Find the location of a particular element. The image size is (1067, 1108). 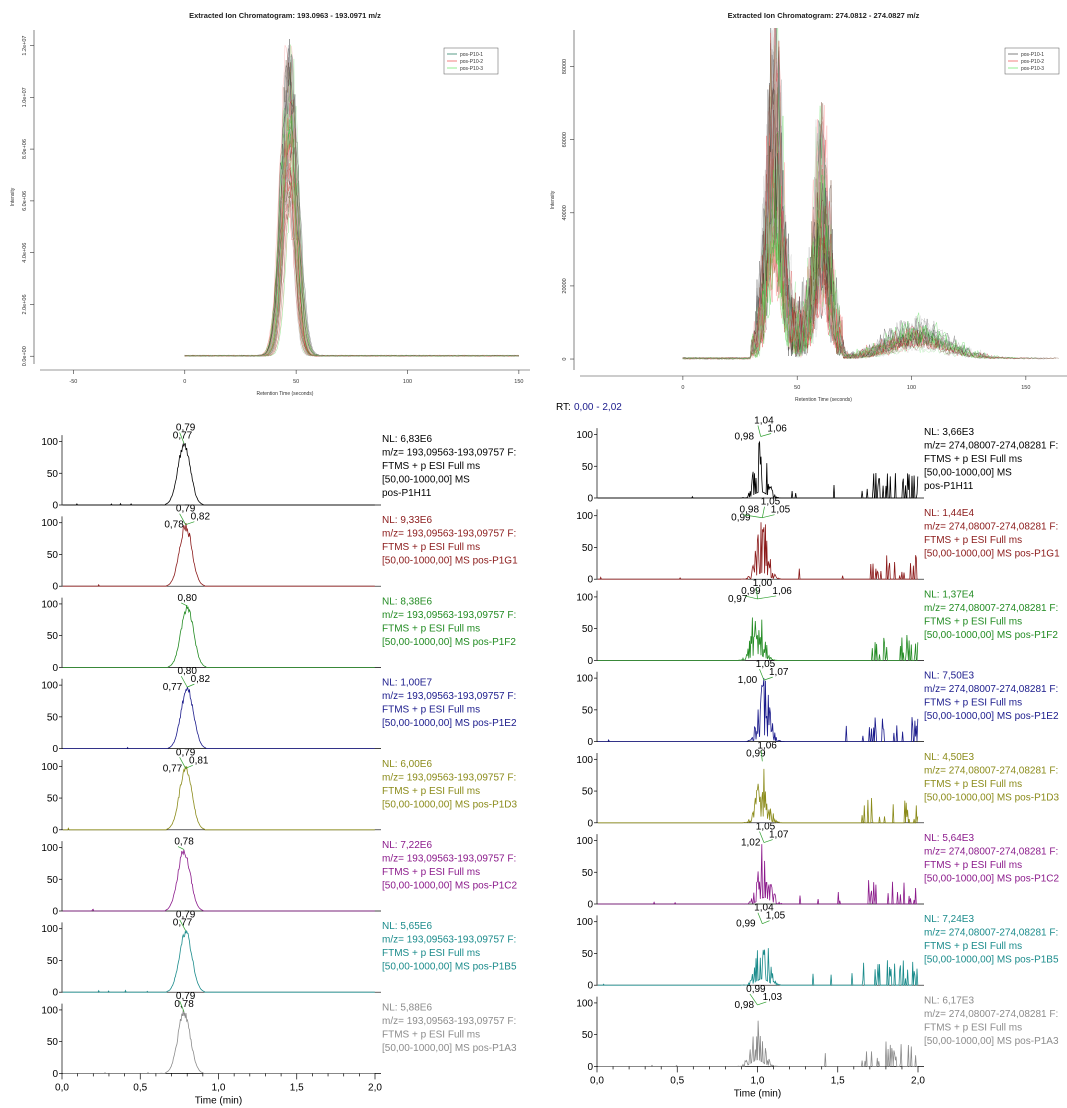

eic-legend-label: pos-P10-2 is located at coordinates (471, 62).